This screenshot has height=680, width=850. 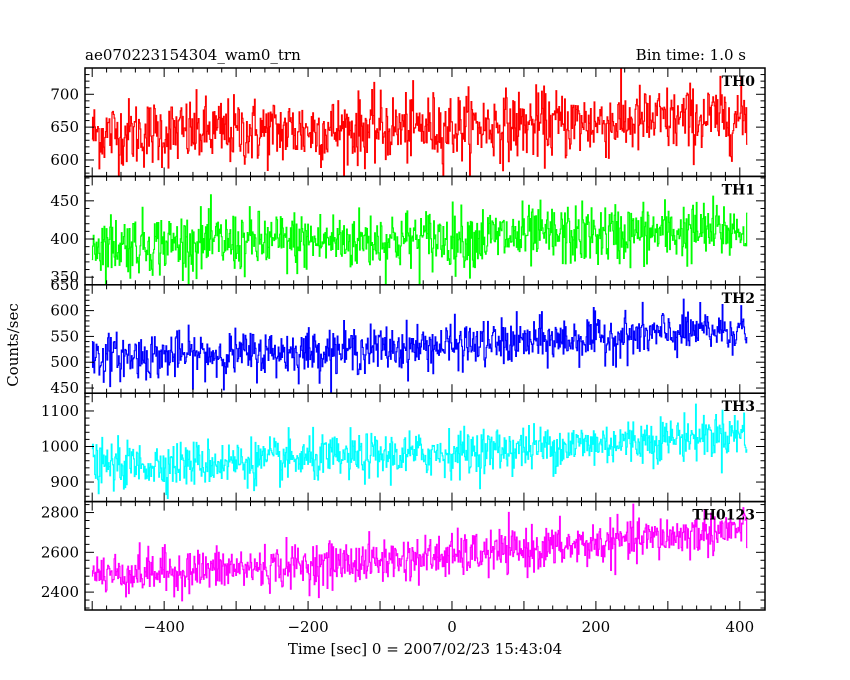 What do you see at coordinates (723, 516) in the screenshot?
I see `series-label-th0123: TH0123` at bounding box center [723, 516].